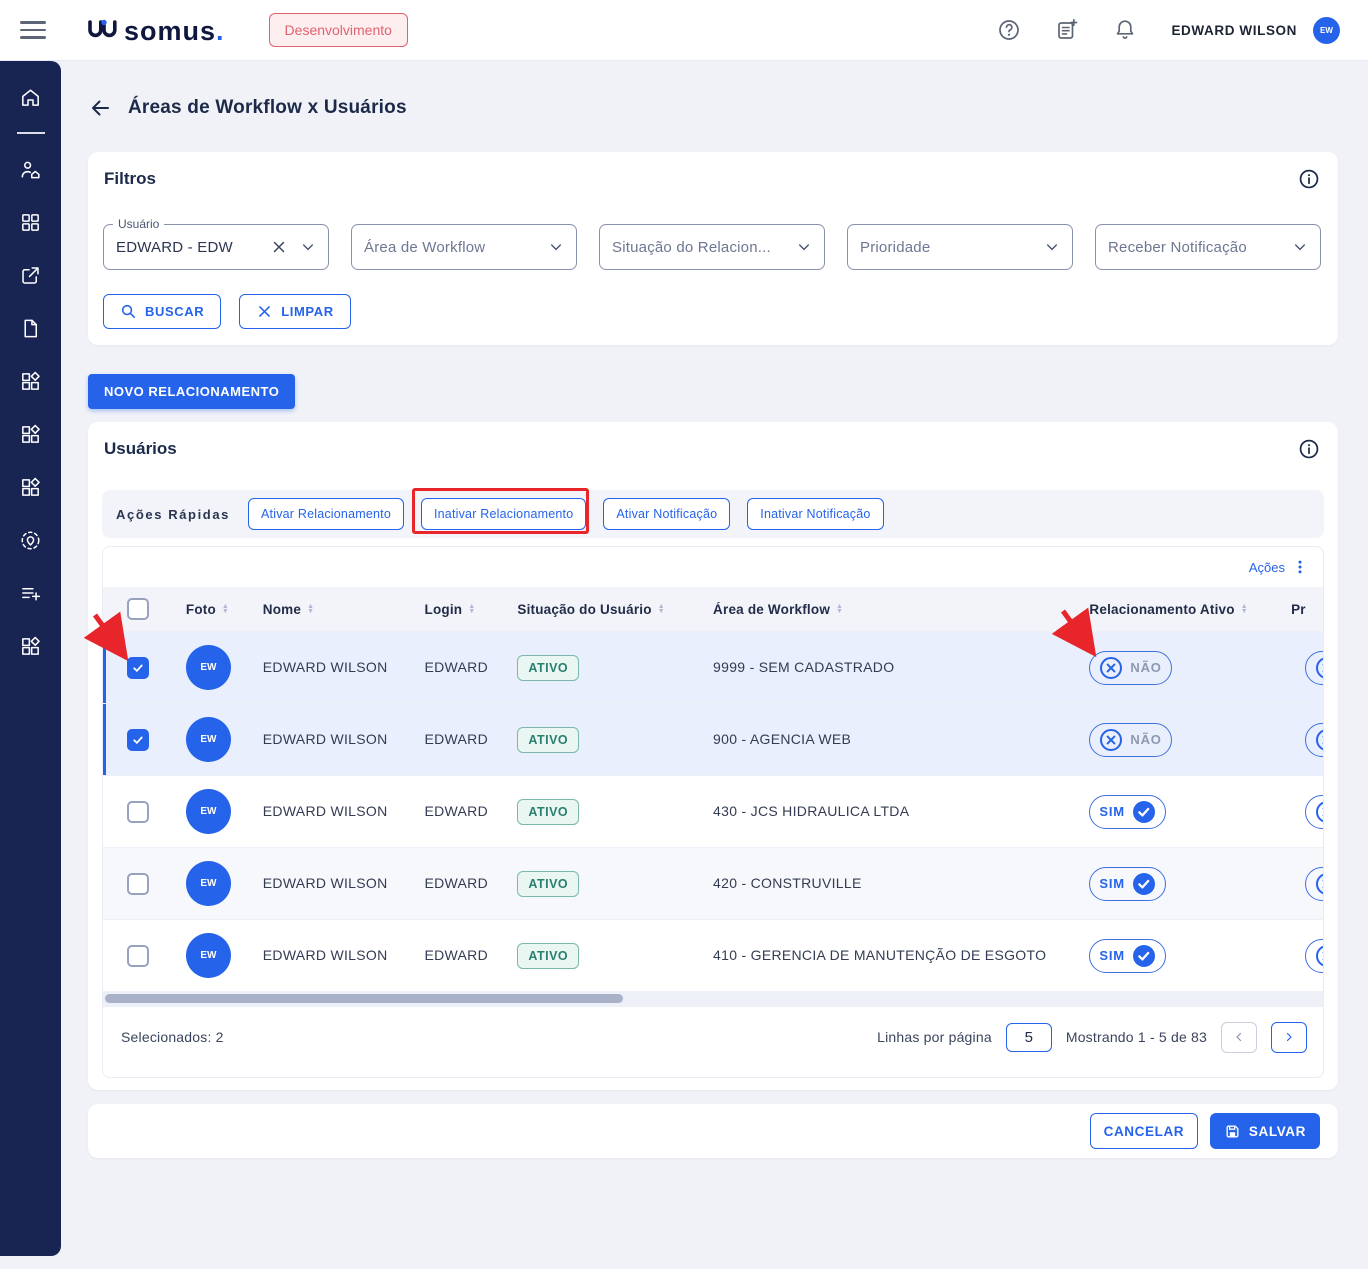 The width and height of the screenshot is (1368, 1269). I want to click on filter-area-workflow-select: Área de Workflow, so click(464, 247).